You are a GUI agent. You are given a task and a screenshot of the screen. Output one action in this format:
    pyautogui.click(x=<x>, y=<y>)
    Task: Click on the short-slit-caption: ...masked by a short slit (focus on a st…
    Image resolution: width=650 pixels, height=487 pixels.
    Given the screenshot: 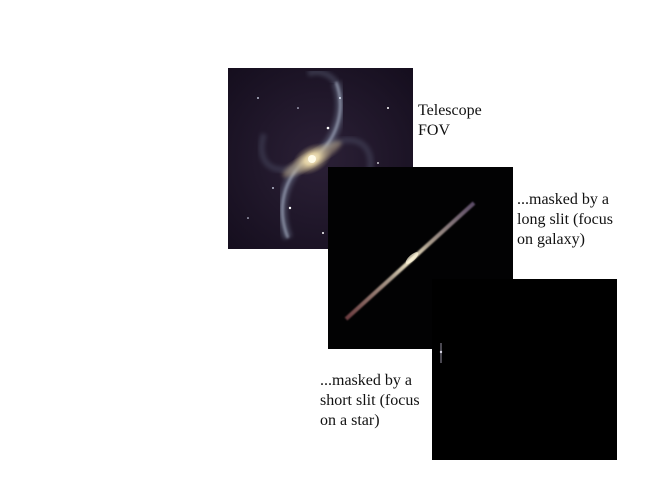 What is the action you would take?
    pyautogui.click(x=370, y=401)
    